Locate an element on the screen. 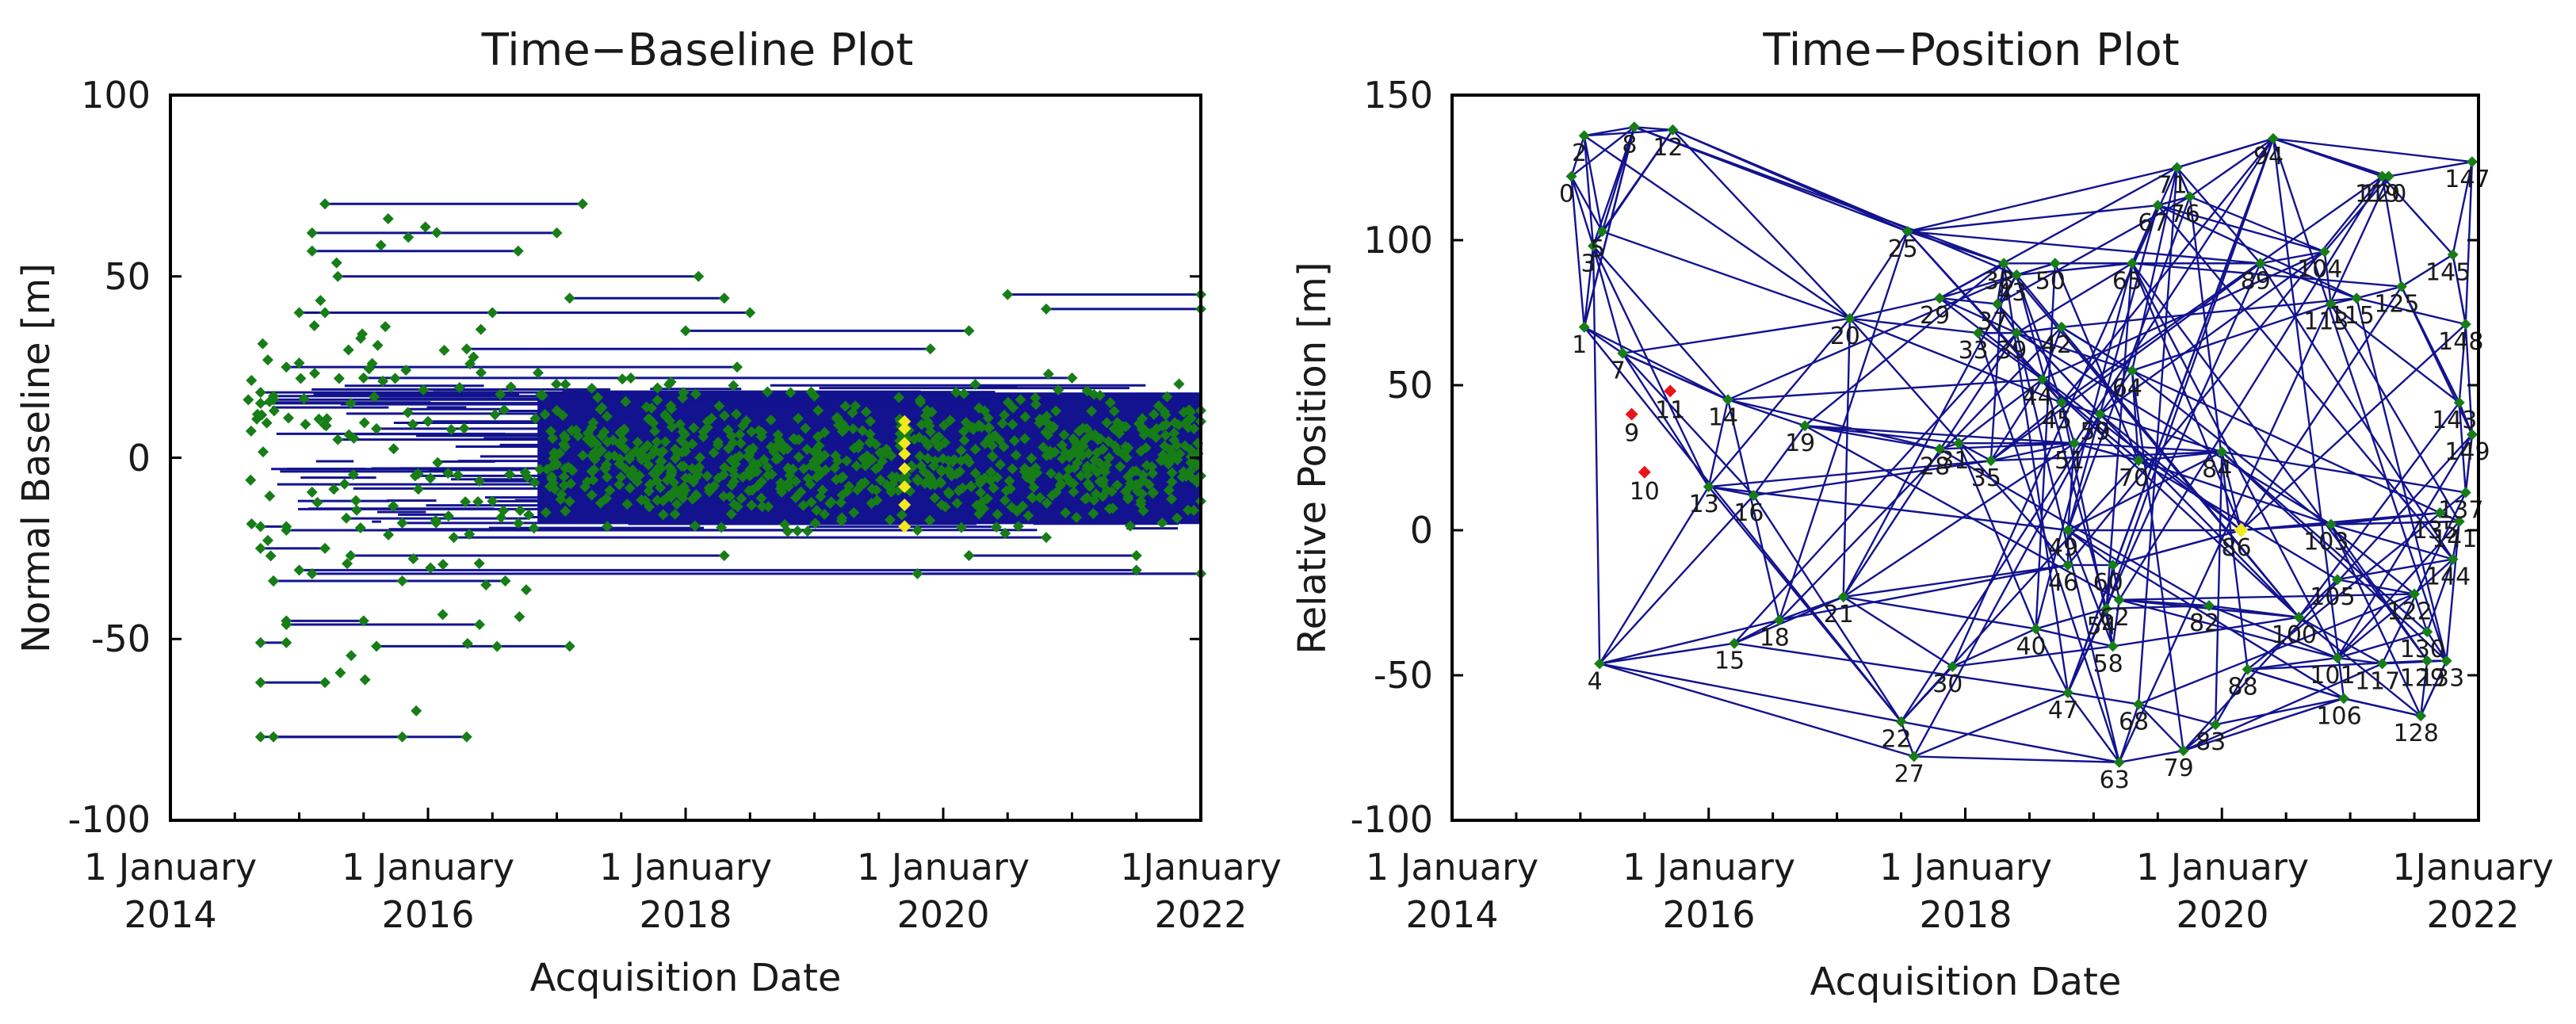  position-reference-point is located at coordinates (2241, 530).